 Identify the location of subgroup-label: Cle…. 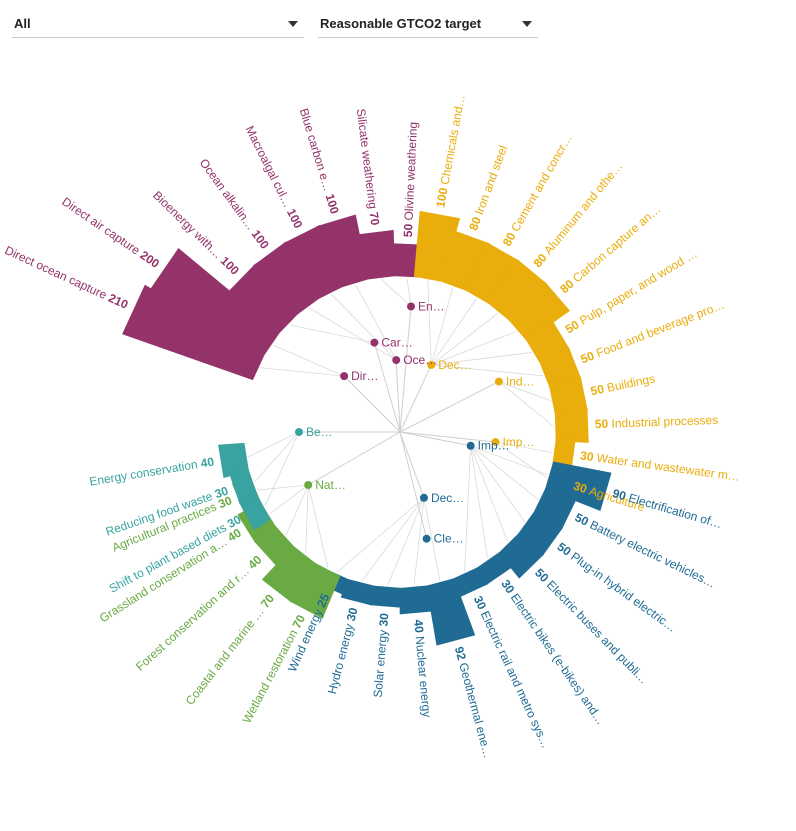
(449, 539).